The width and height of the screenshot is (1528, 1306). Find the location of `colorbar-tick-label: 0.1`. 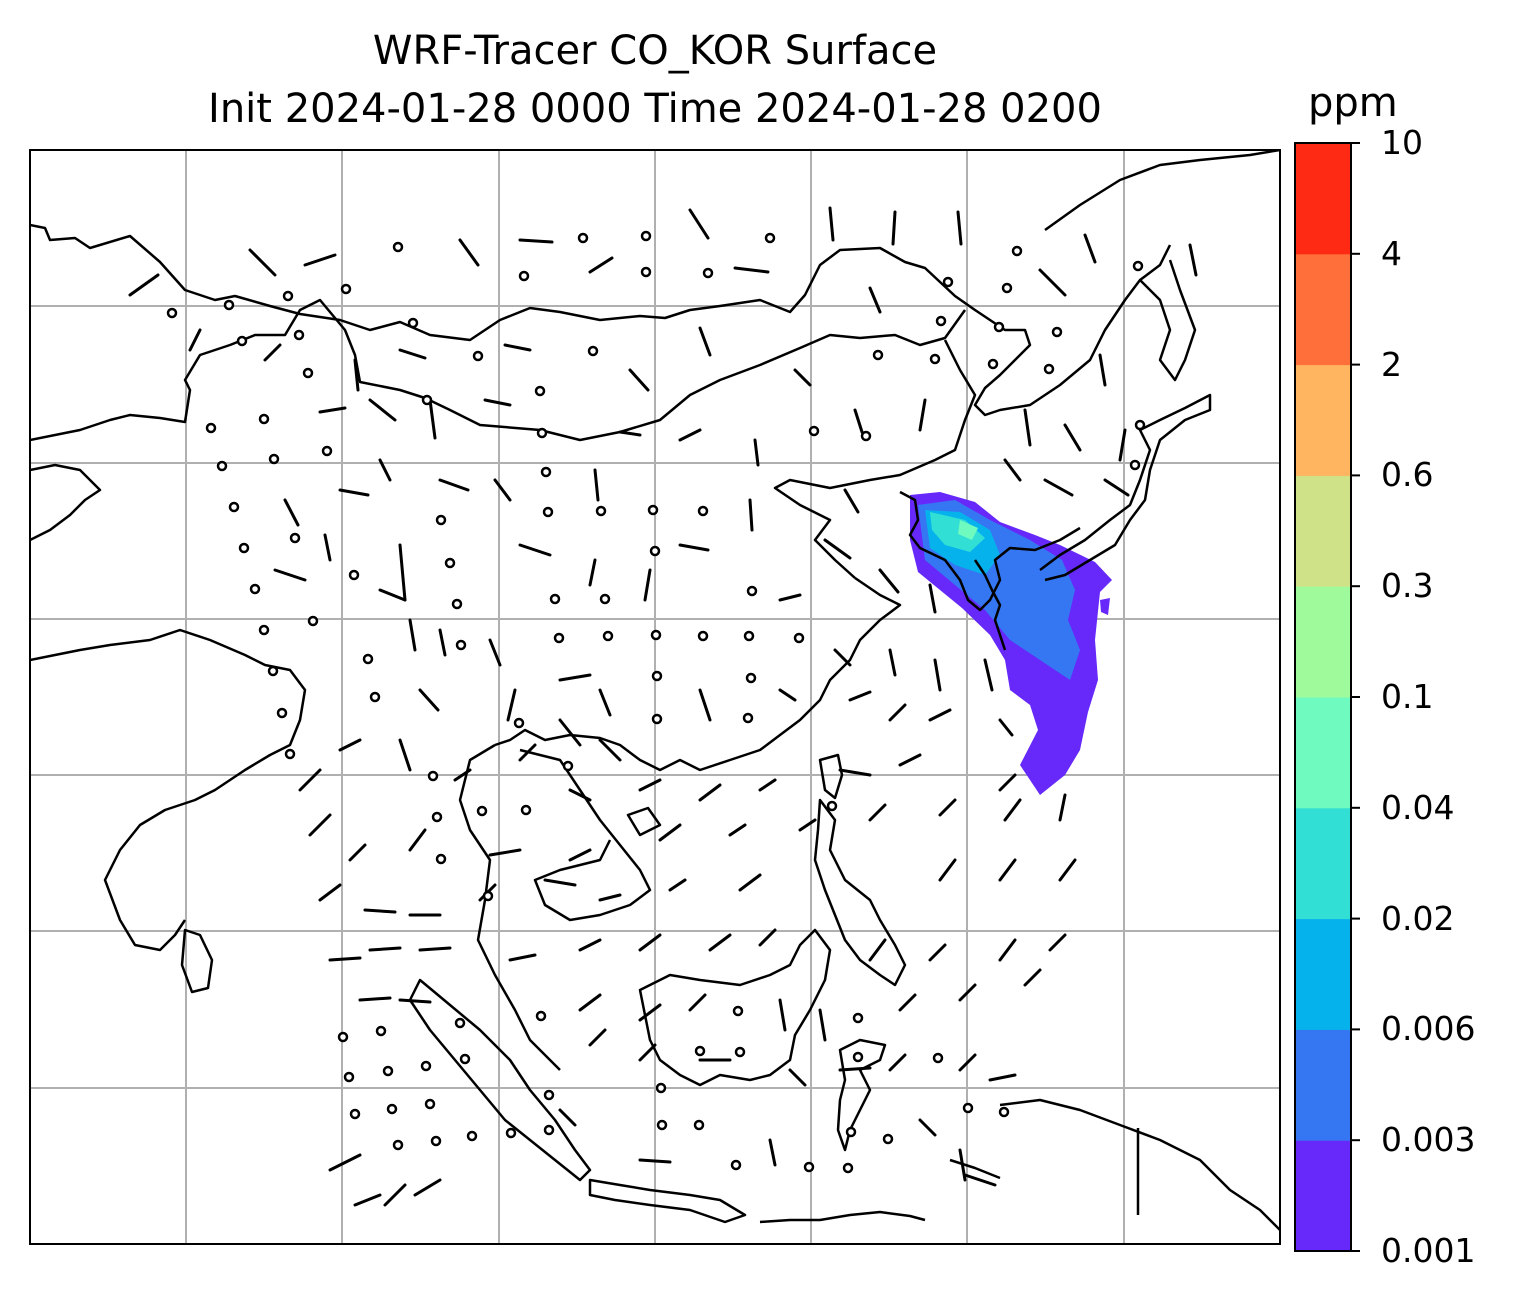

colorbar-tick-label: 0.1 is located at coordinates (1407, 696).